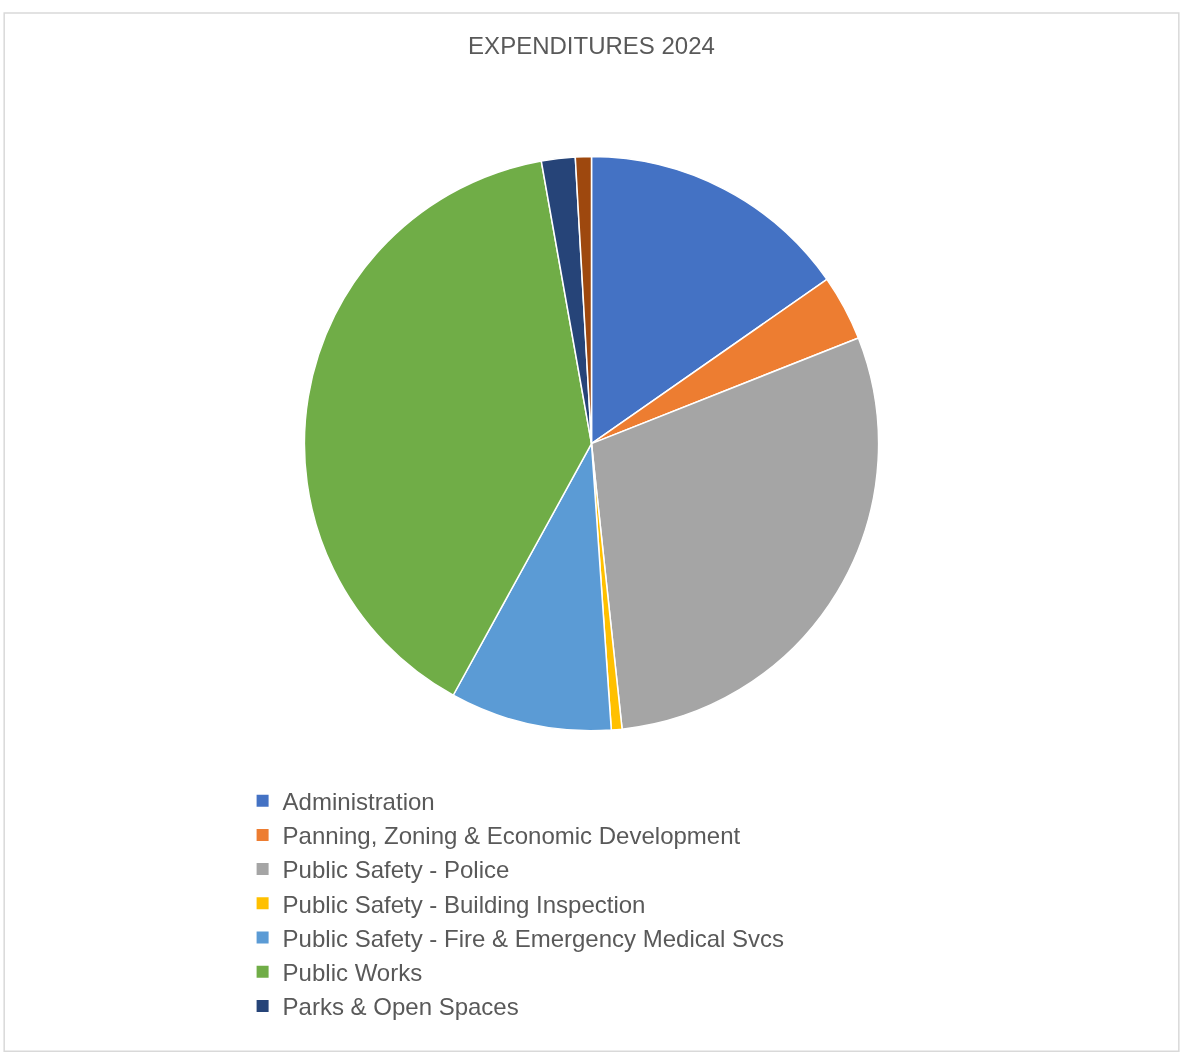  Describe the element at coordinates (358, 802) in the screenshot. I see `legend-label: Administration` at that location.